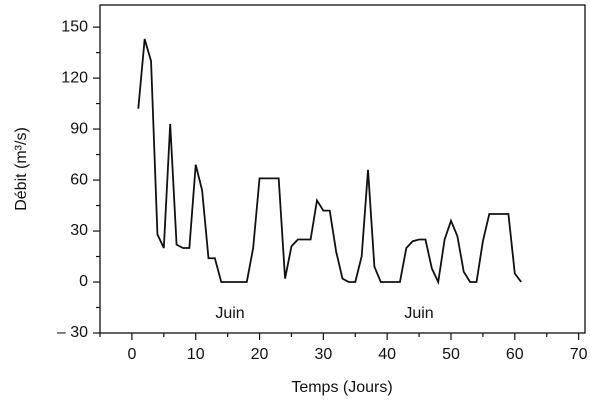 The width and height of the screenshot is (590, 401). Describe the element at coordinates (74, 26) in the screenshot. I see `y-tick-label: 150` at that location.